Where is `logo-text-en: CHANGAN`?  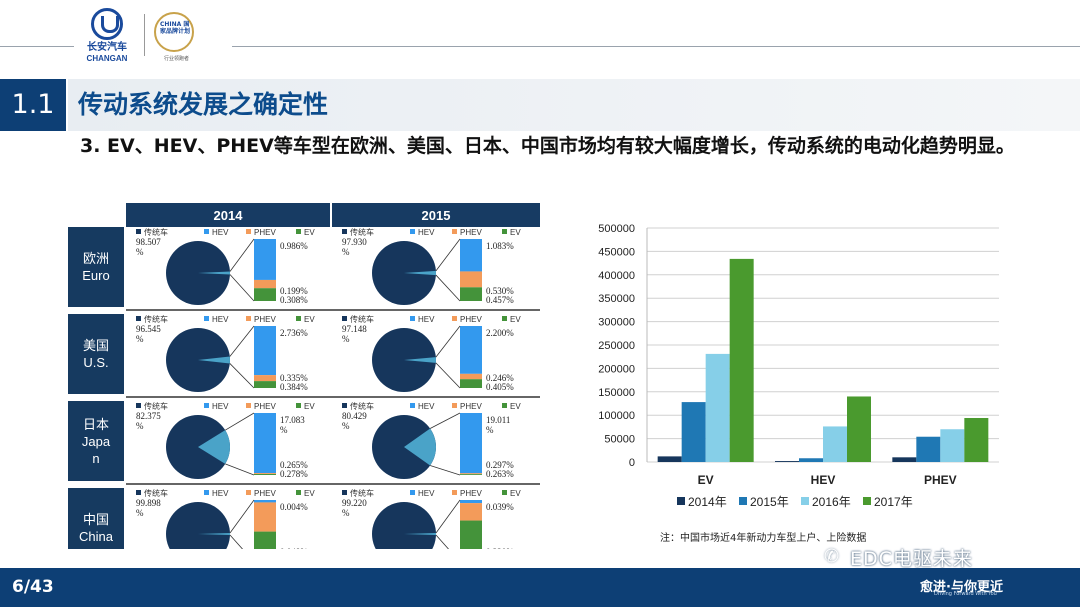
logo-text-en: CHANGAN is located at coordinates (107, 58).